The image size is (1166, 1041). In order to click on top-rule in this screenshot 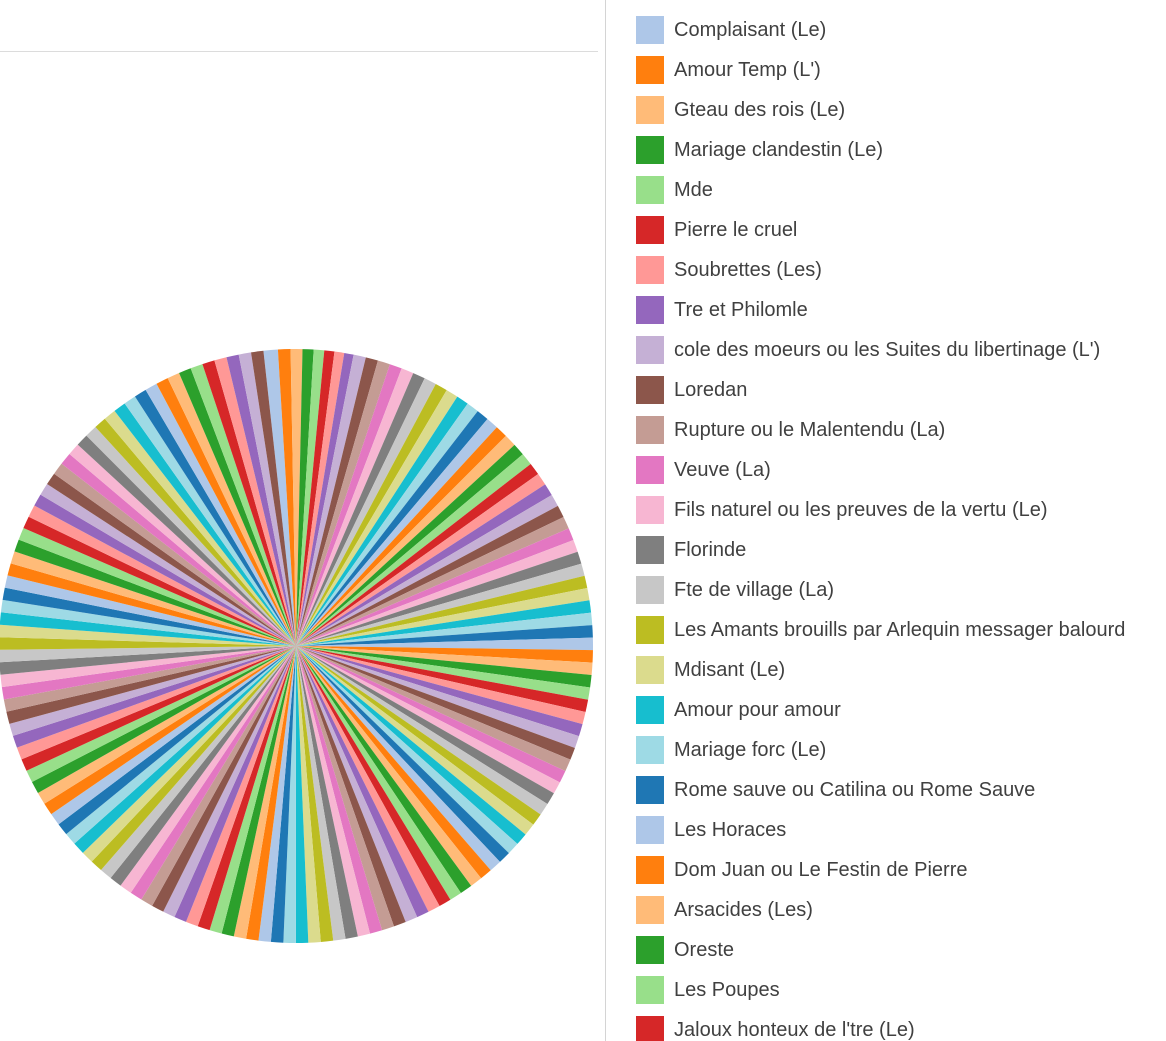, I will do `click(299, 51)`.